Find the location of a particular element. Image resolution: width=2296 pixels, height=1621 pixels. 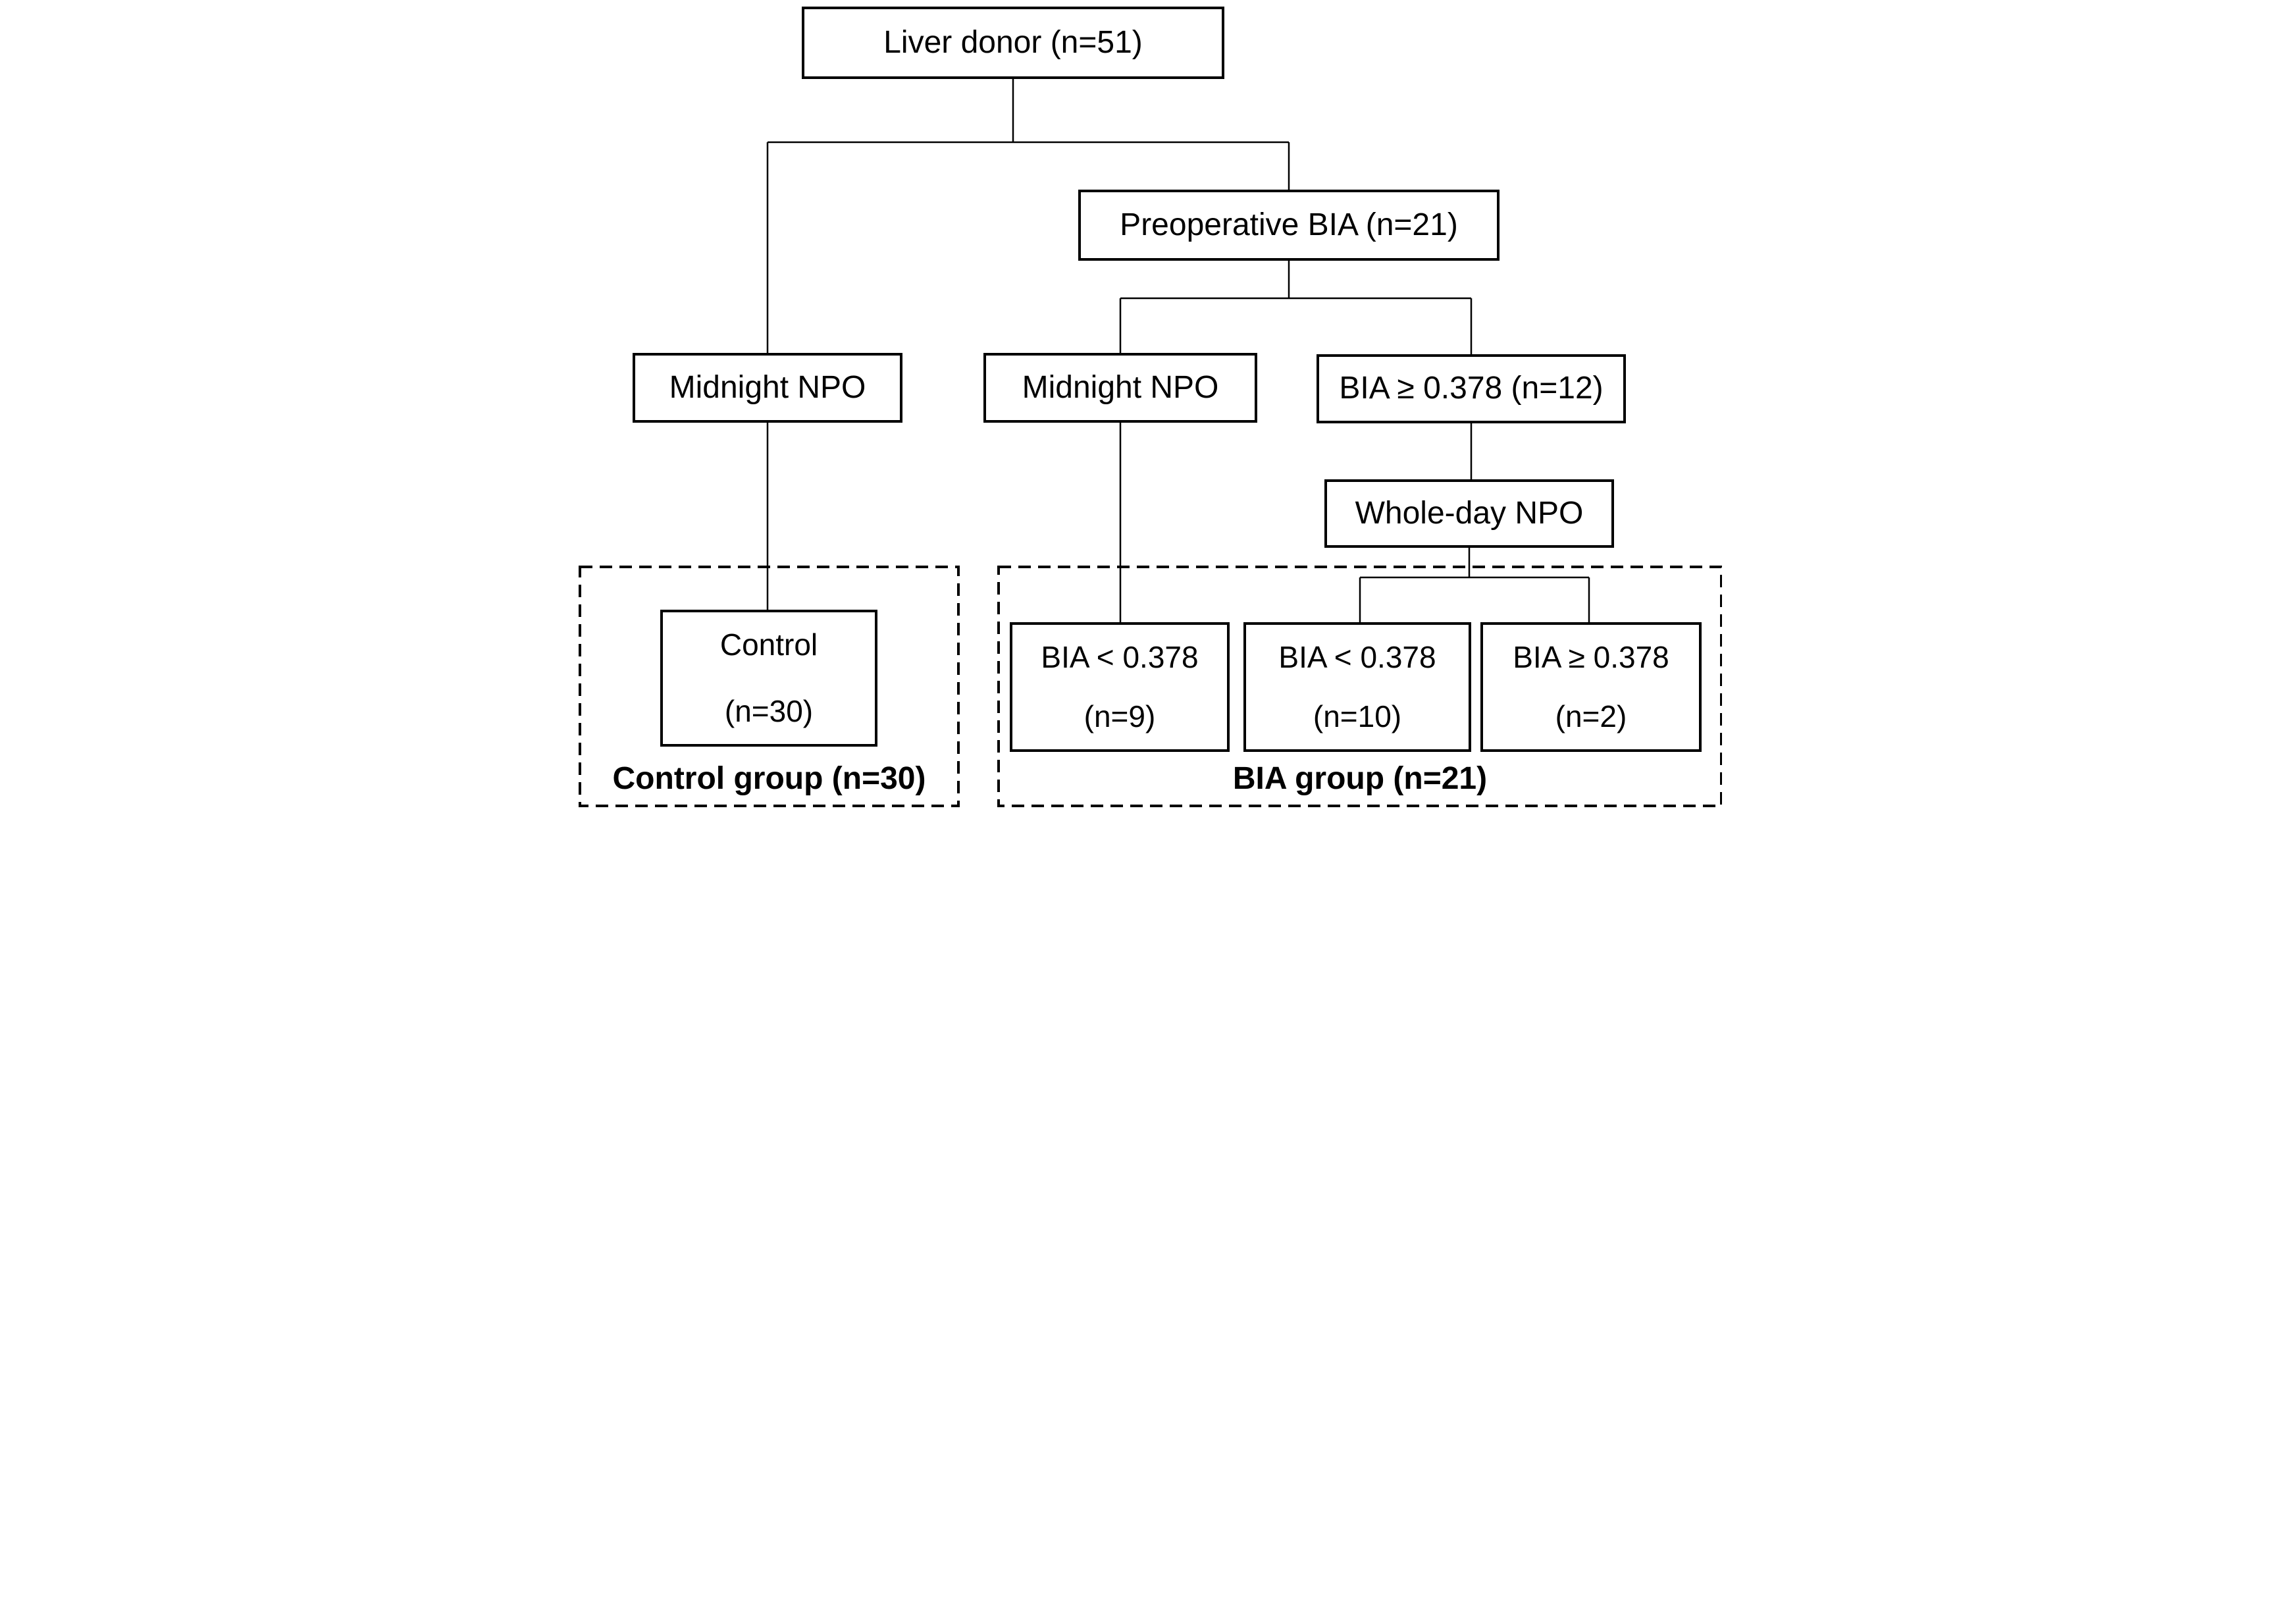

node-bia-lt-0378-n9: BIA < 0.378 (n=9) is located at coordinates (1120, 687).